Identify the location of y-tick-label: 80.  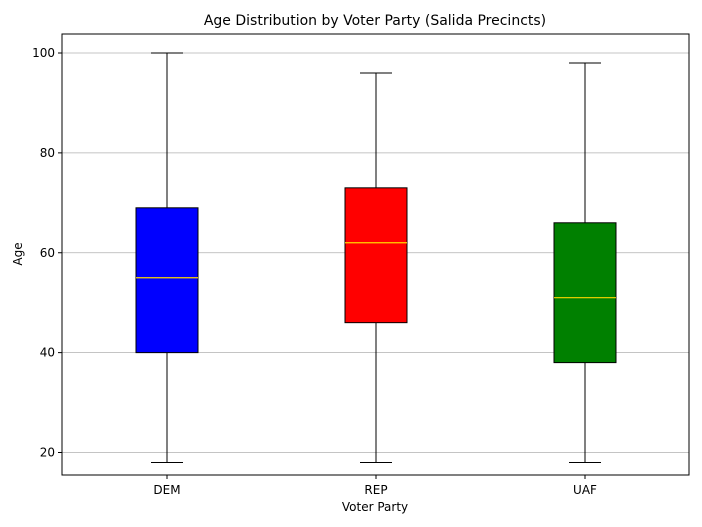
(47, 153).